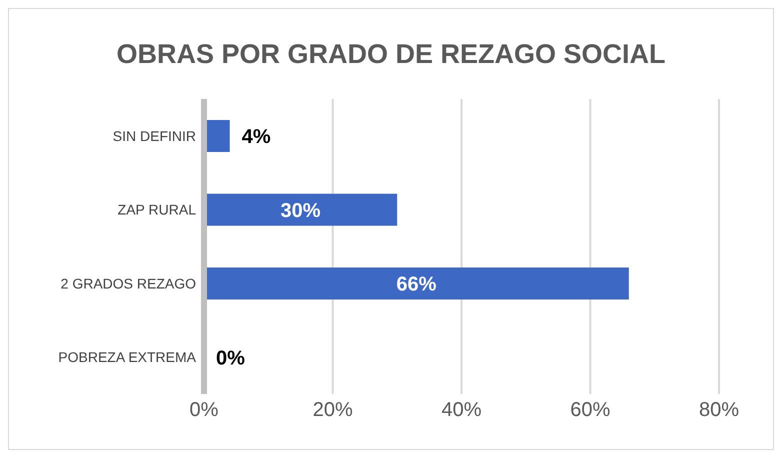 The width and height of the screenshot is (782, 461). What do you see at coordinates (461, 410) in the screenshot?
I see `x-tick-label: 40%` at bounding box center [461, 410].